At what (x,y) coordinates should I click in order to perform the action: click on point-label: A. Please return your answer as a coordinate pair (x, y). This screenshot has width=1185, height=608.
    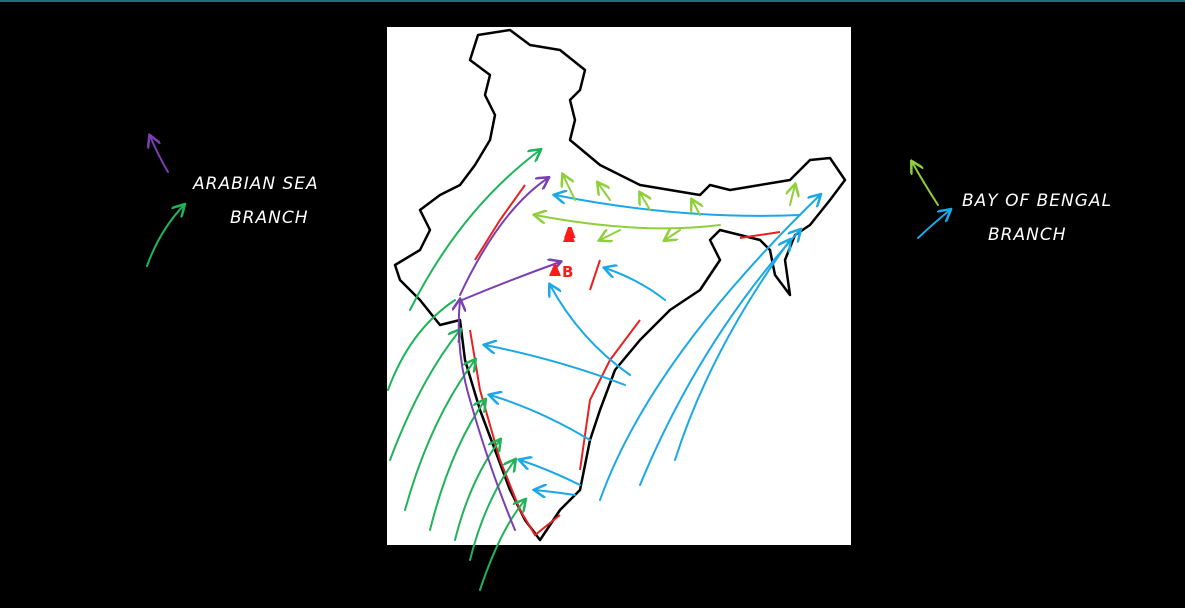
    Looking at the image, I should click on (570, 233).